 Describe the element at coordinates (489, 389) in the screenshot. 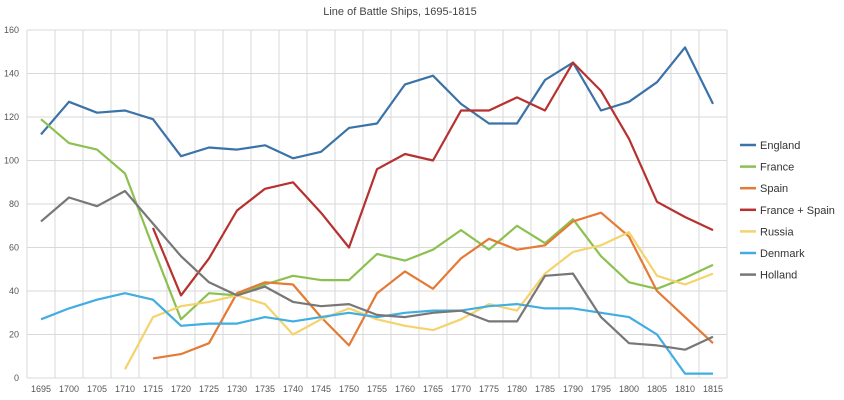

I see `x-tick-label: 1775` at that location.